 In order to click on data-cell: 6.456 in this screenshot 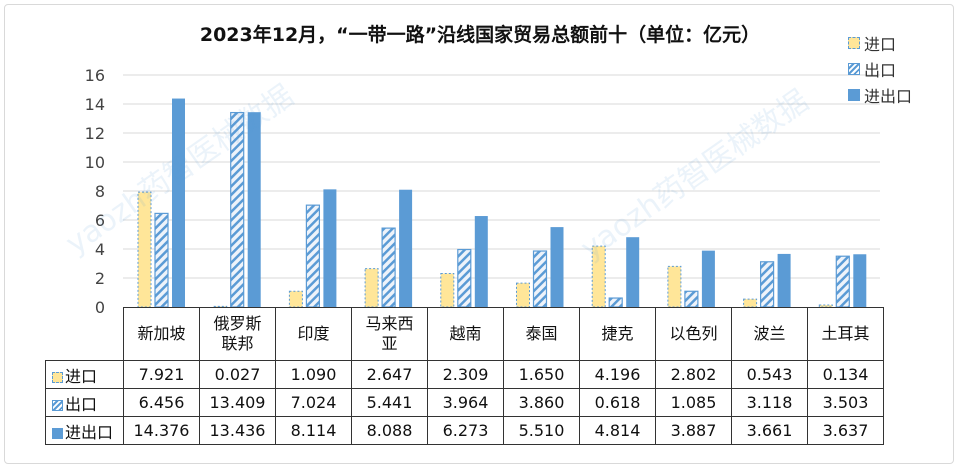, I will do `click(161, 402)`.